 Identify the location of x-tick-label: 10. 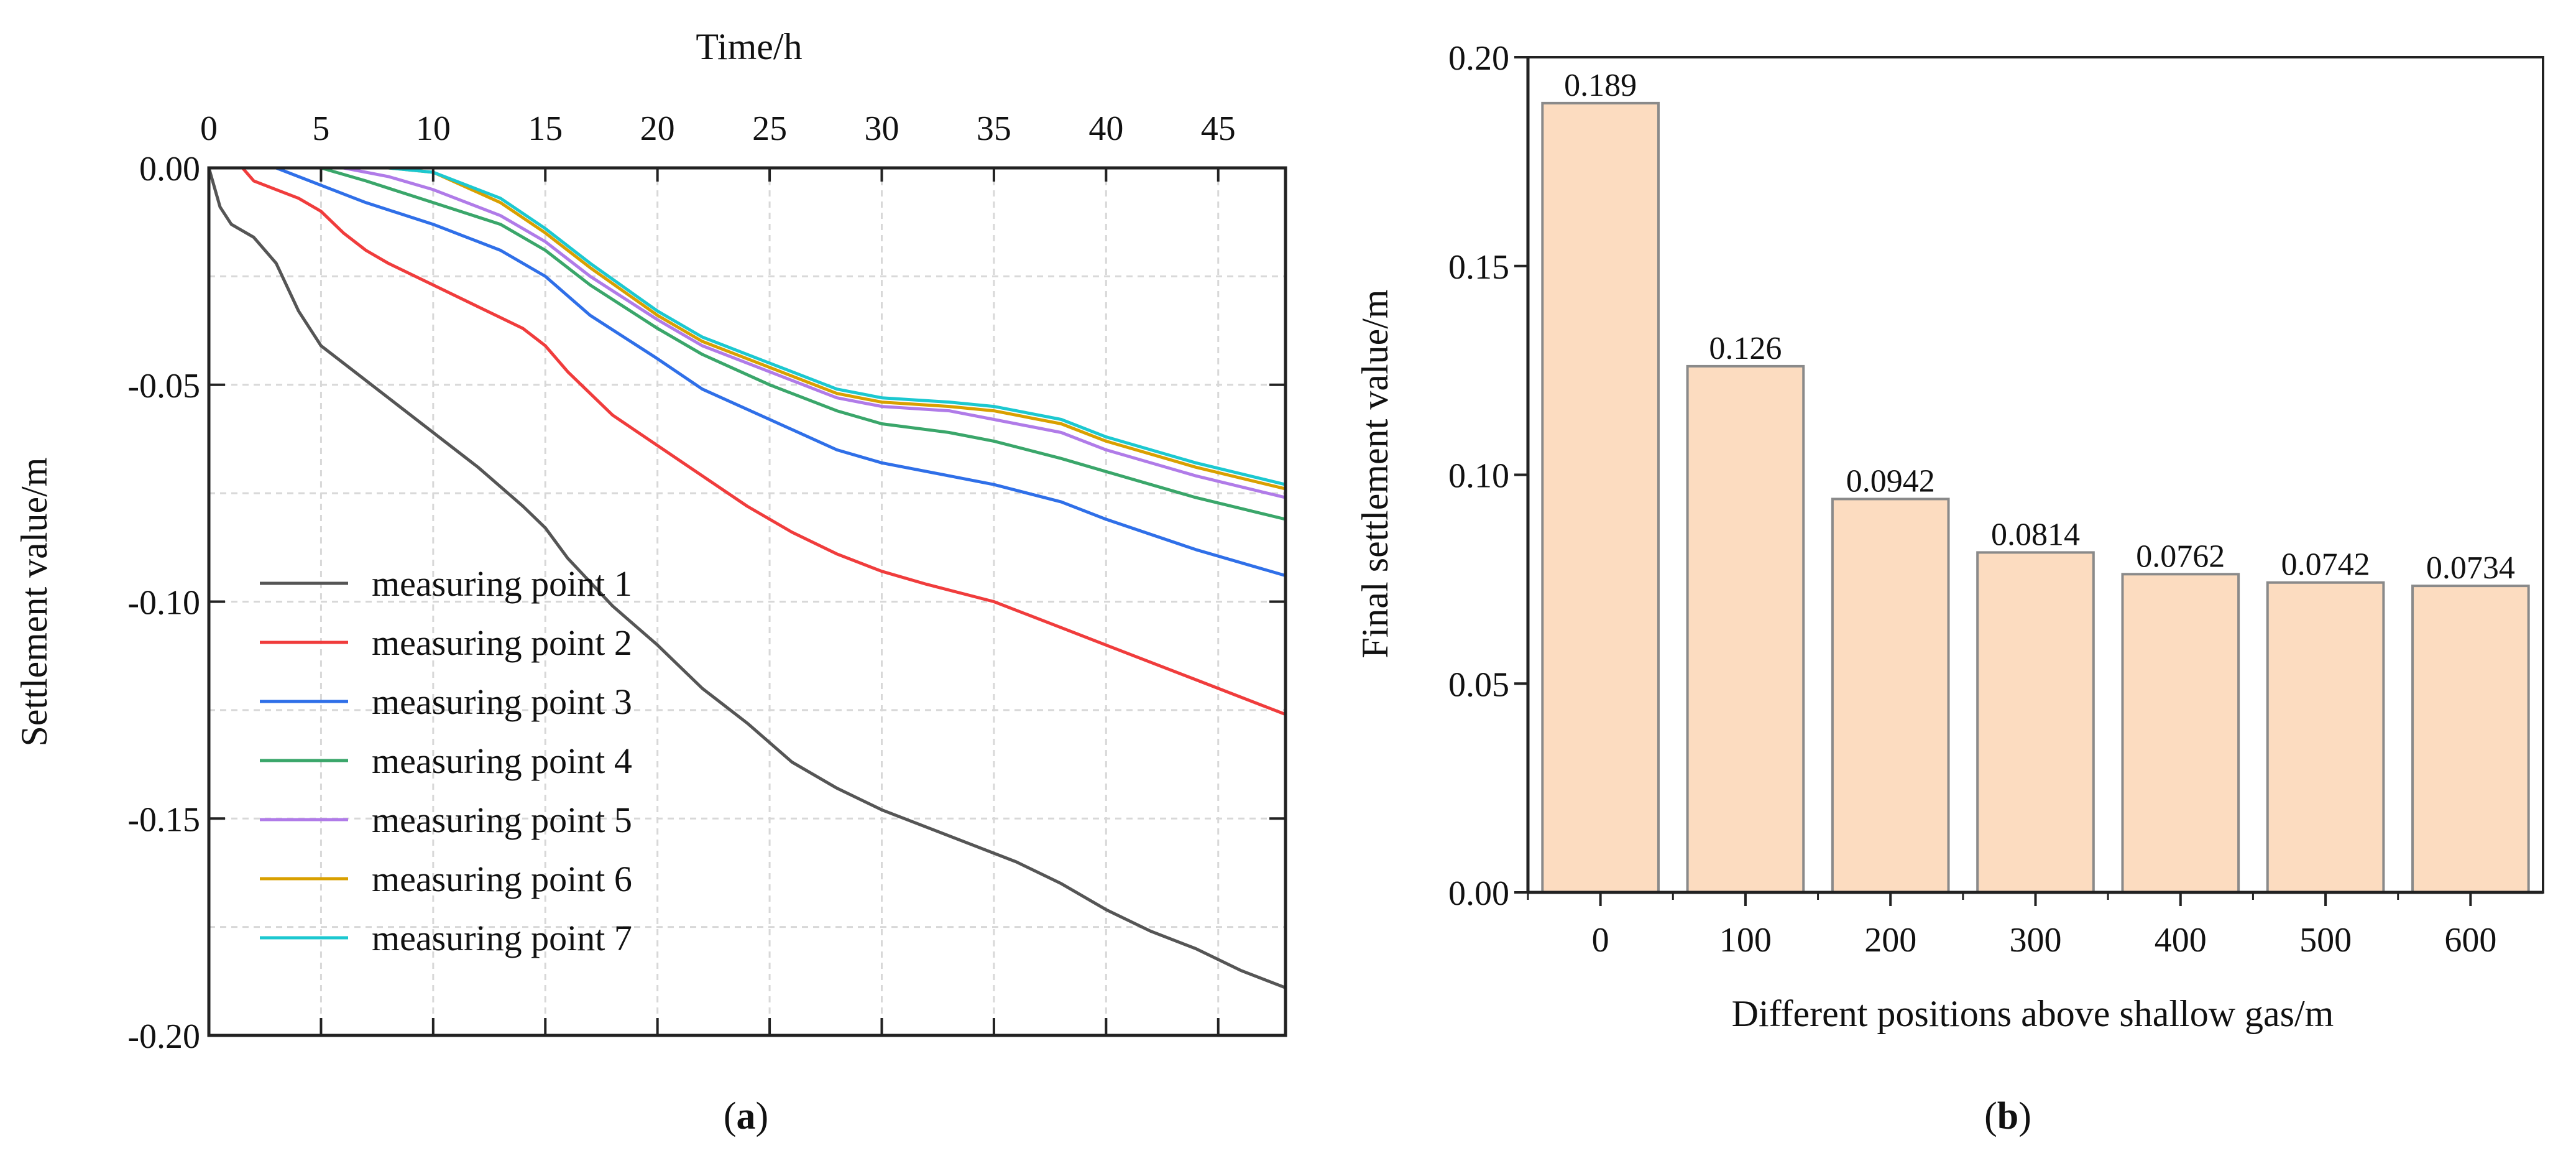
(433, 128).